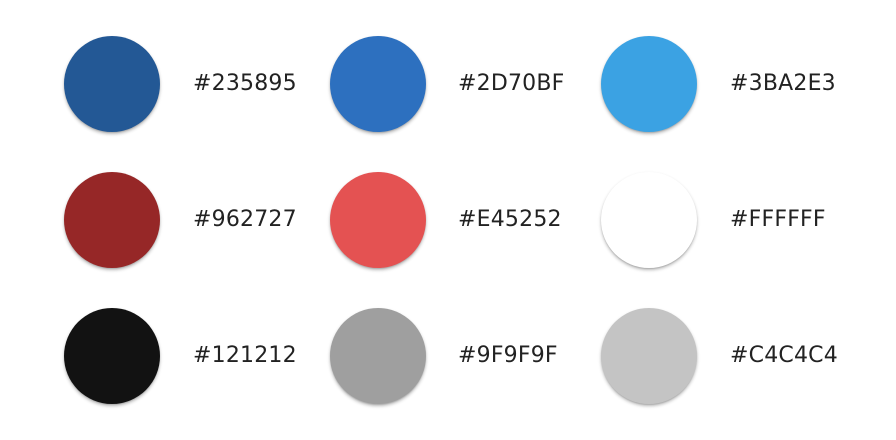 This screenshot has height=440, width=896. What do you see at coordinates (378, 84) in the screenshot?
I see `color-swatch-2d70bf` at bounding box center [378, 84].